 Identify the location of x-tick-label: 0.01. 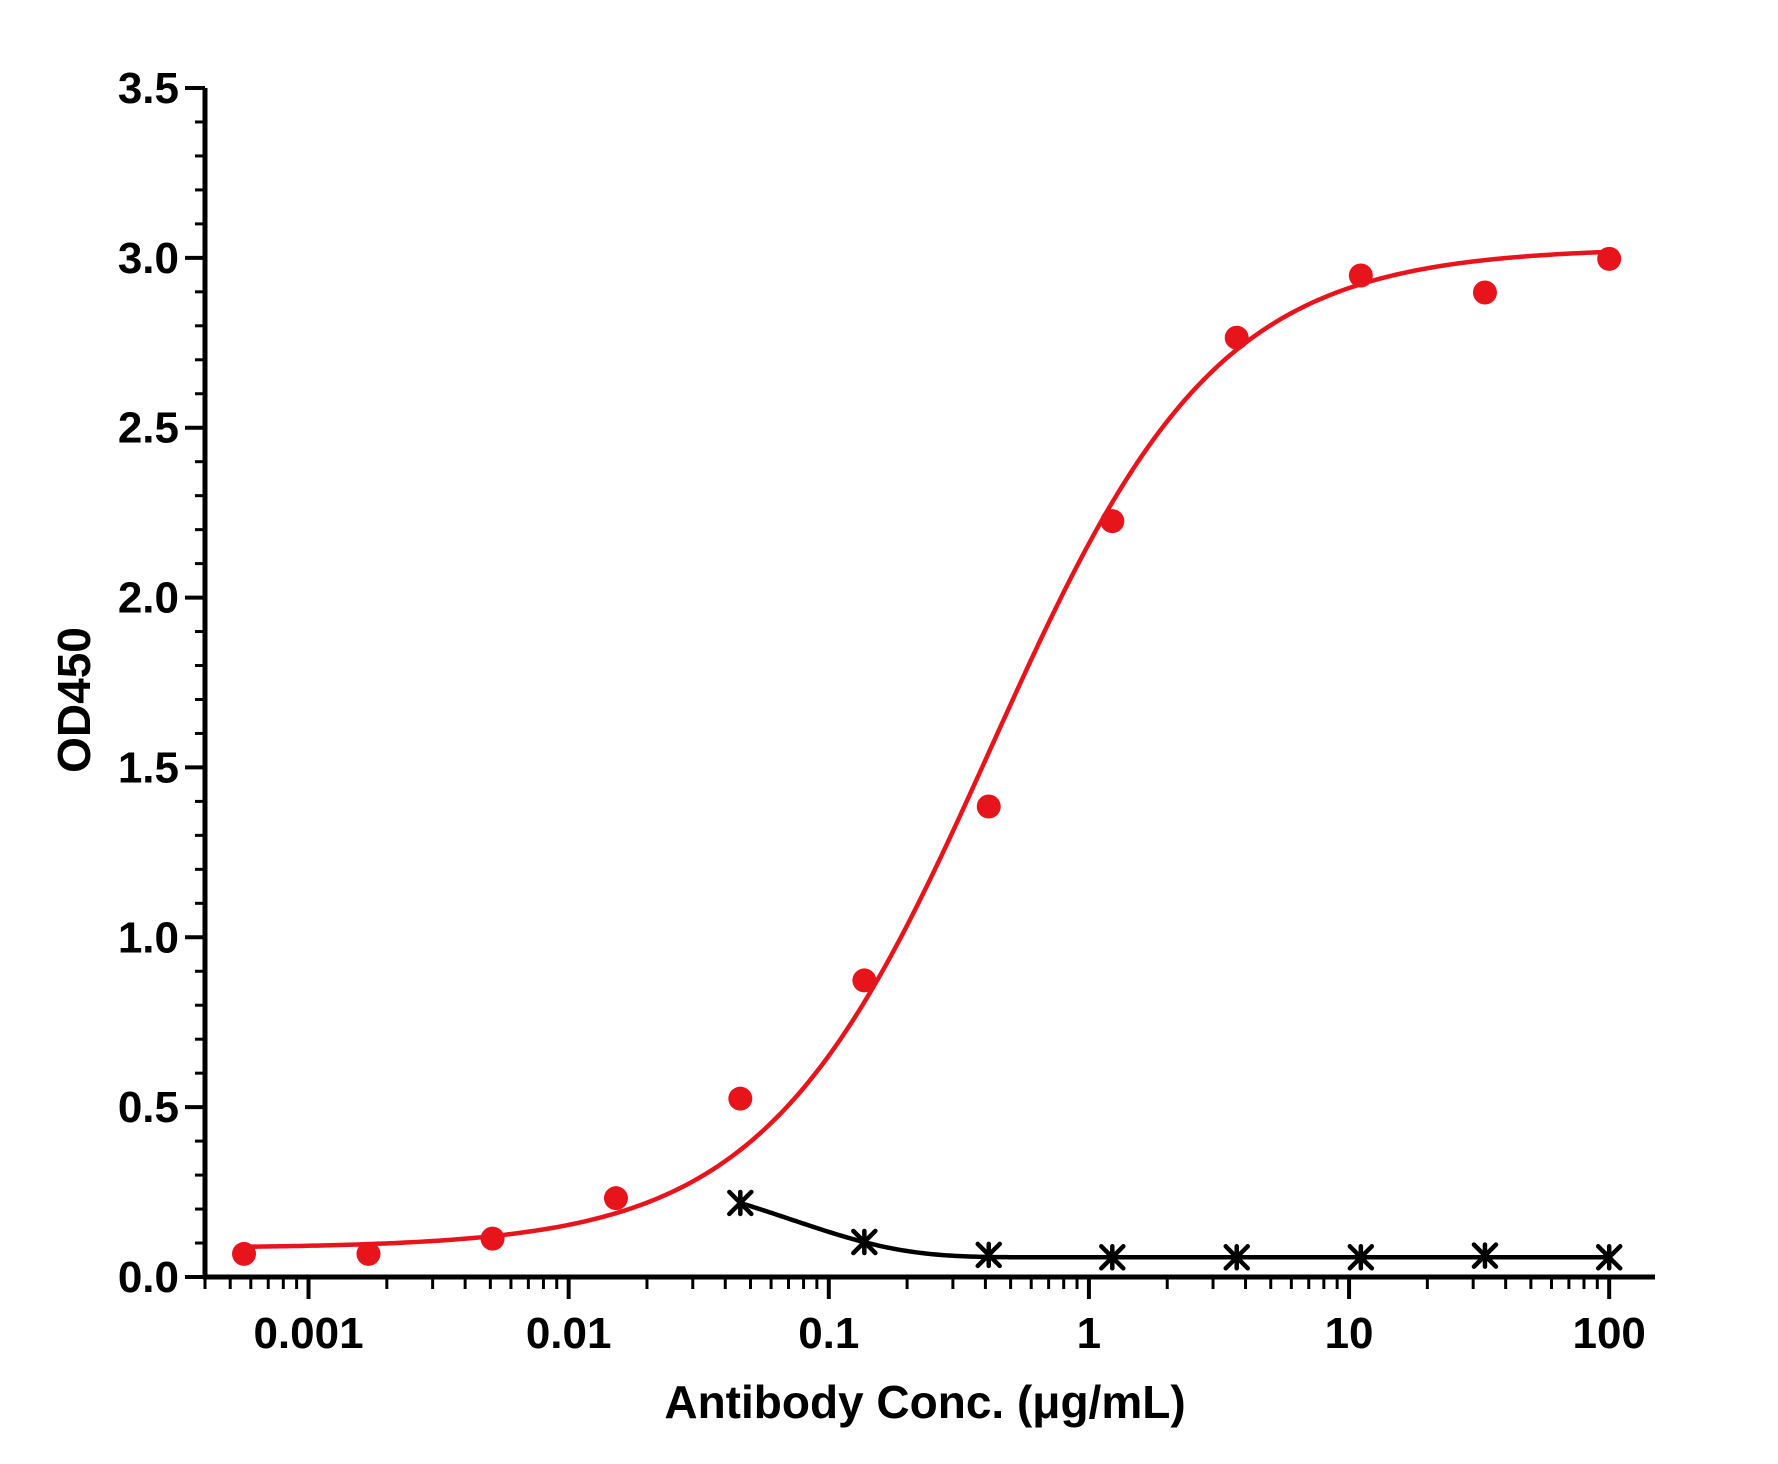
(569, 1333).